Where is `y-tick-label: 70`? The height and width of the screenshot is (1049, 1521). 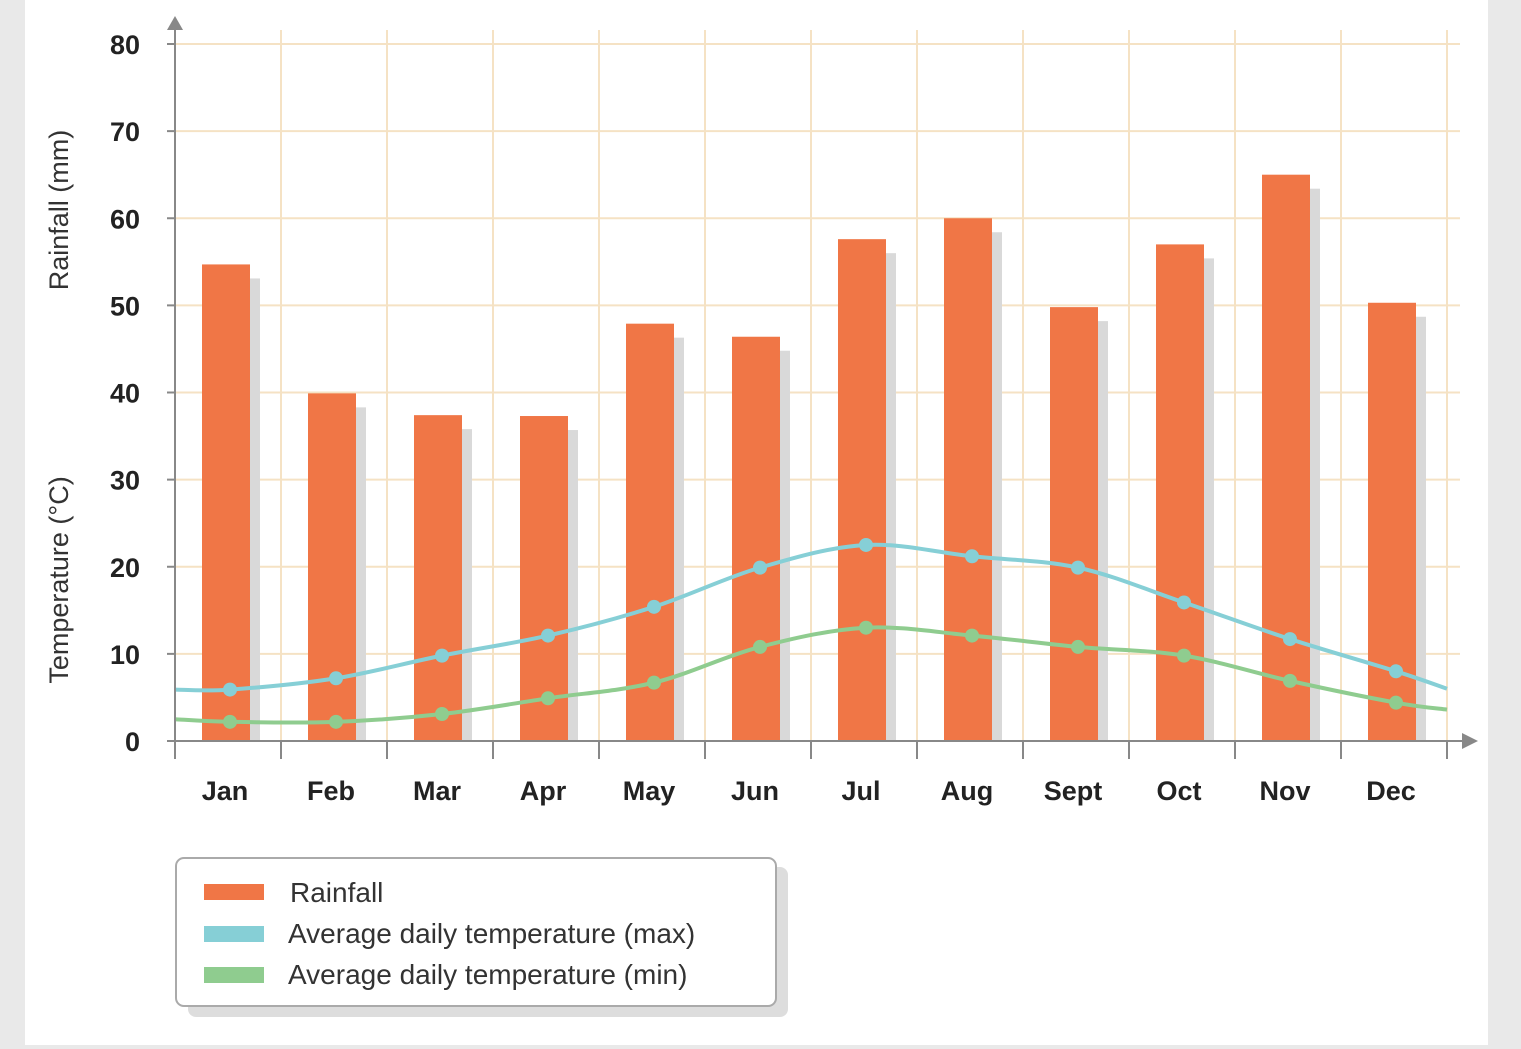
y-tick-label: 70 is located at coordinates (125, 132).